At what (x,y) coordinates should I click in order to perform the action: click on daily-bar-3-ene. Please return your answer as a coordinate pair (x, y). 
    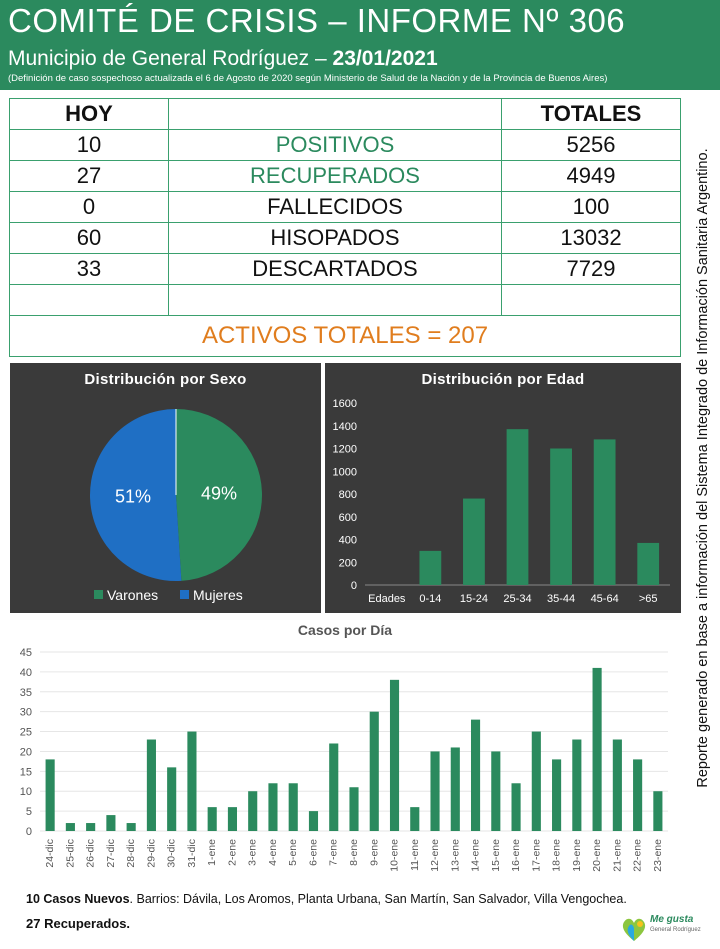
    Looking at the image, I should click on (253, 811).